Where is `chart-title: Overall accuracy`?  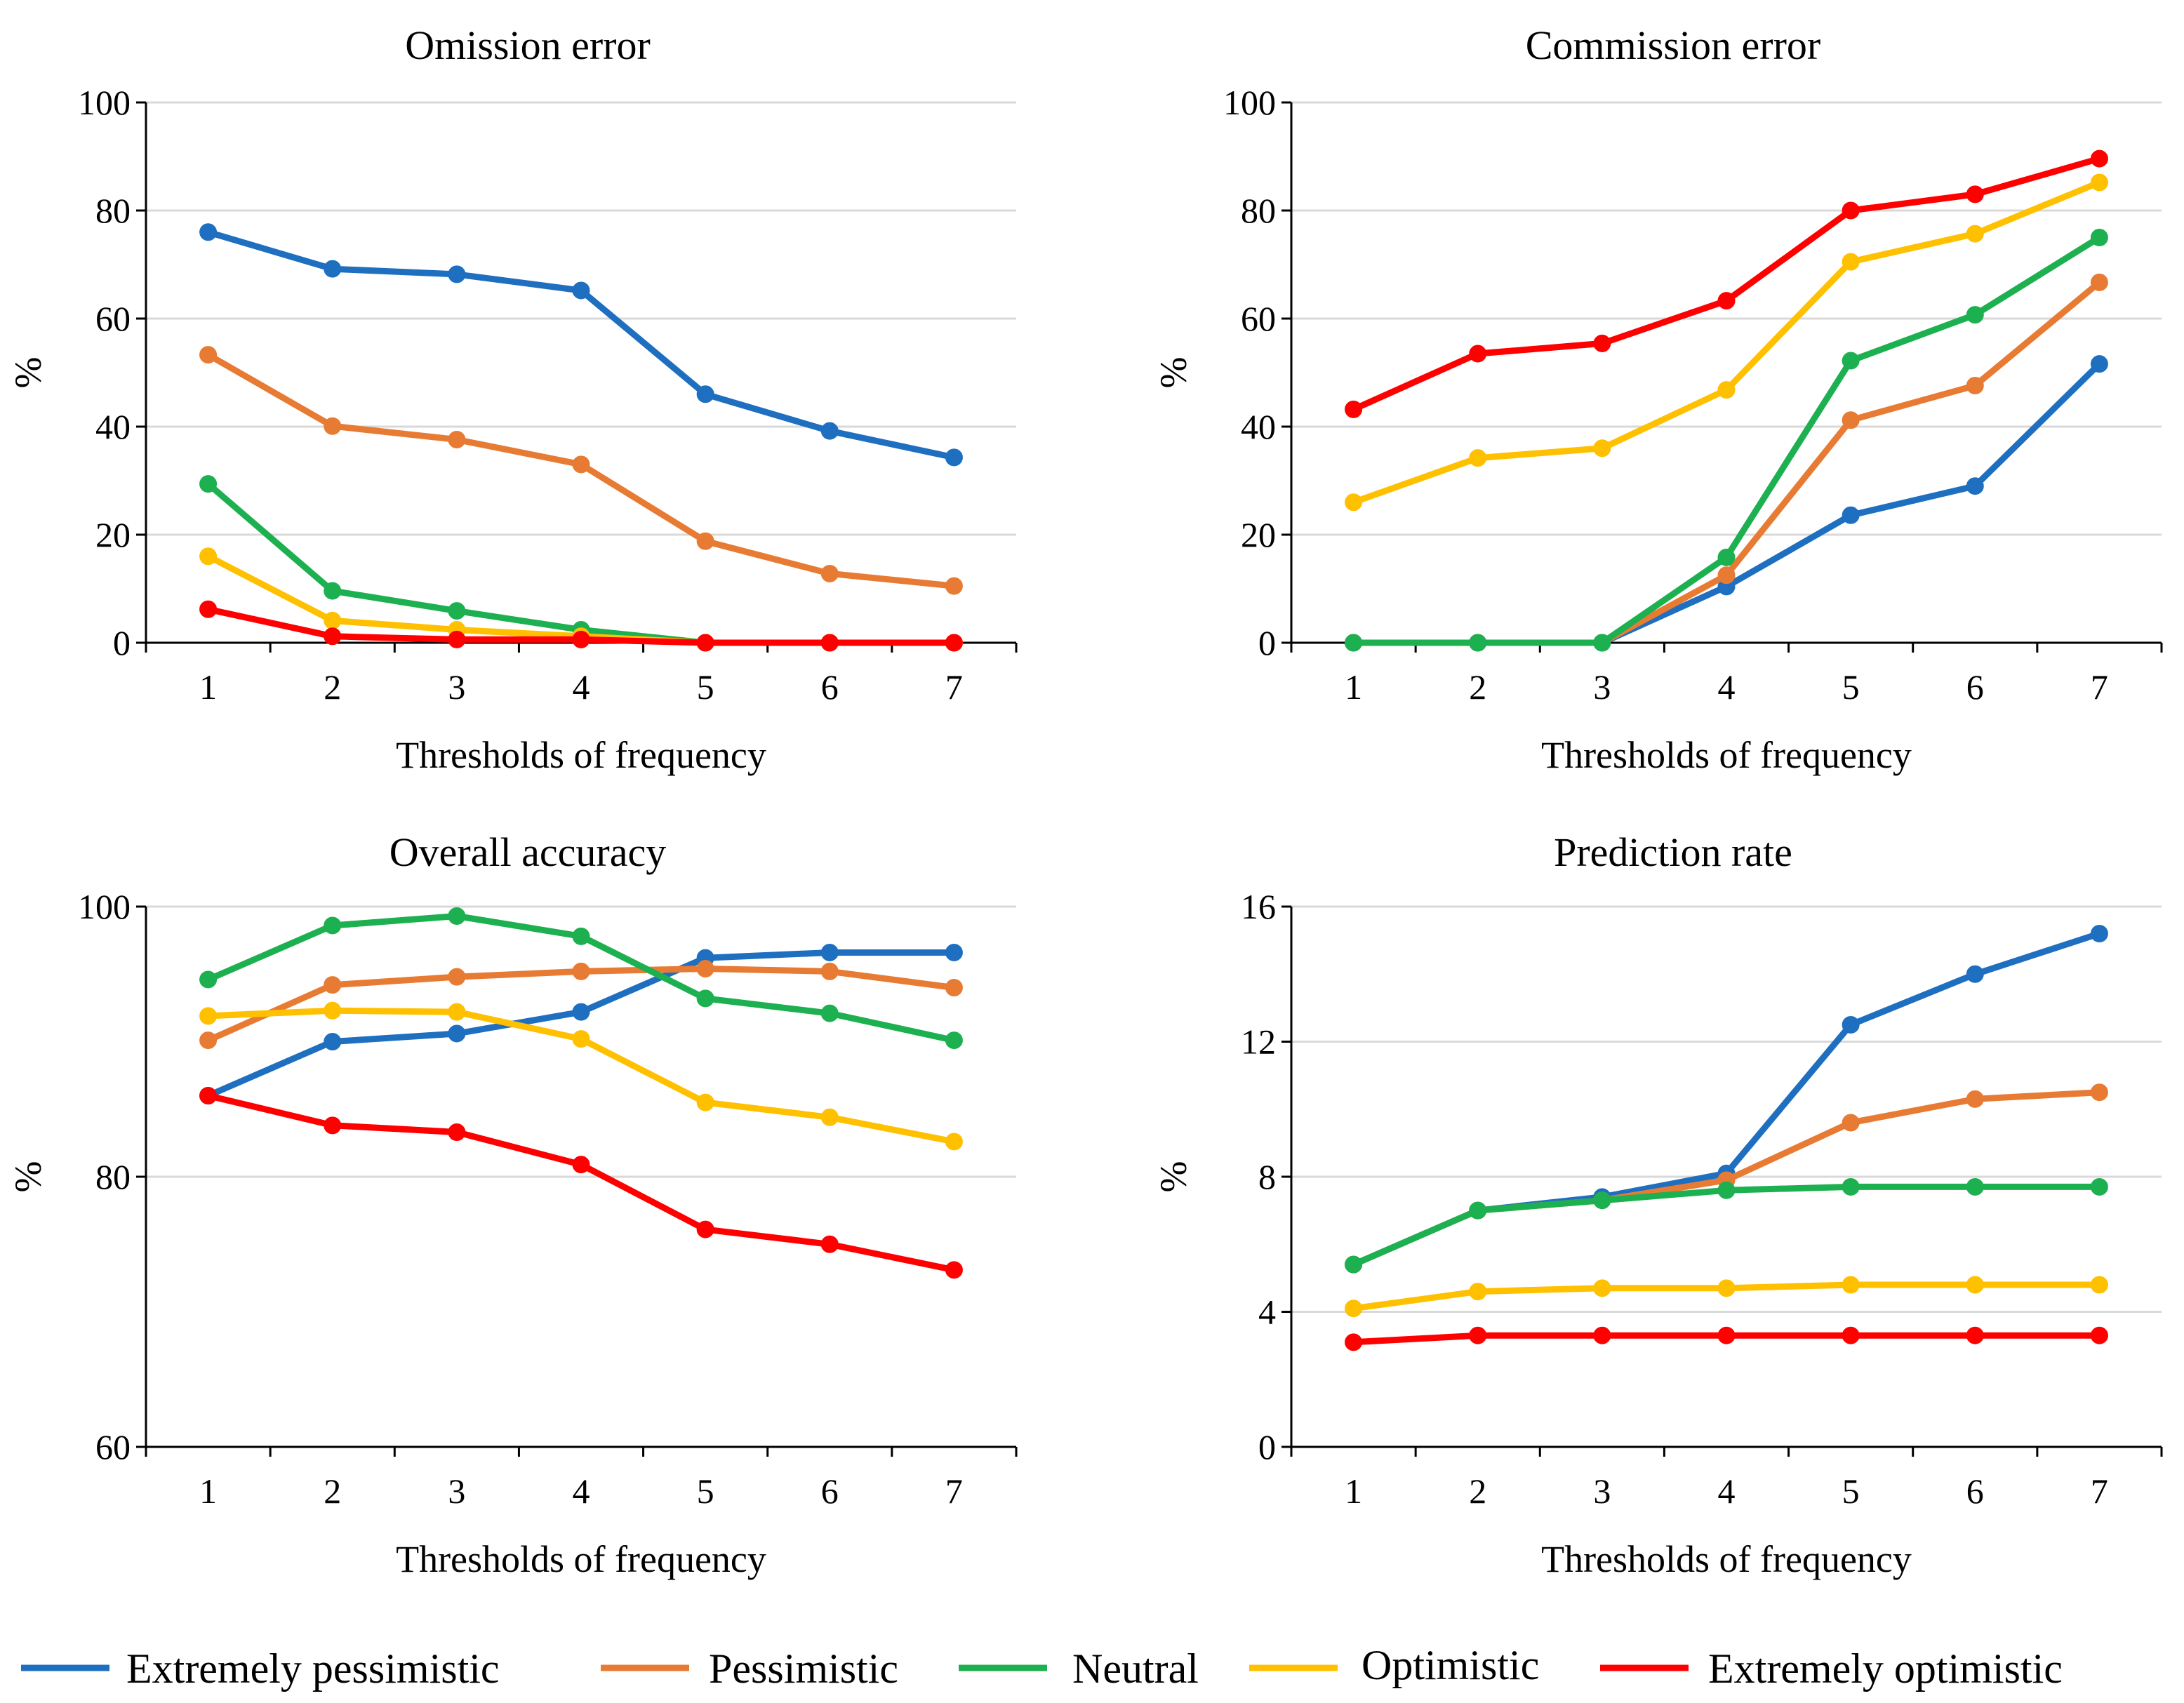 chart-title: Overall accuracy is located at coordinates (527, 852).